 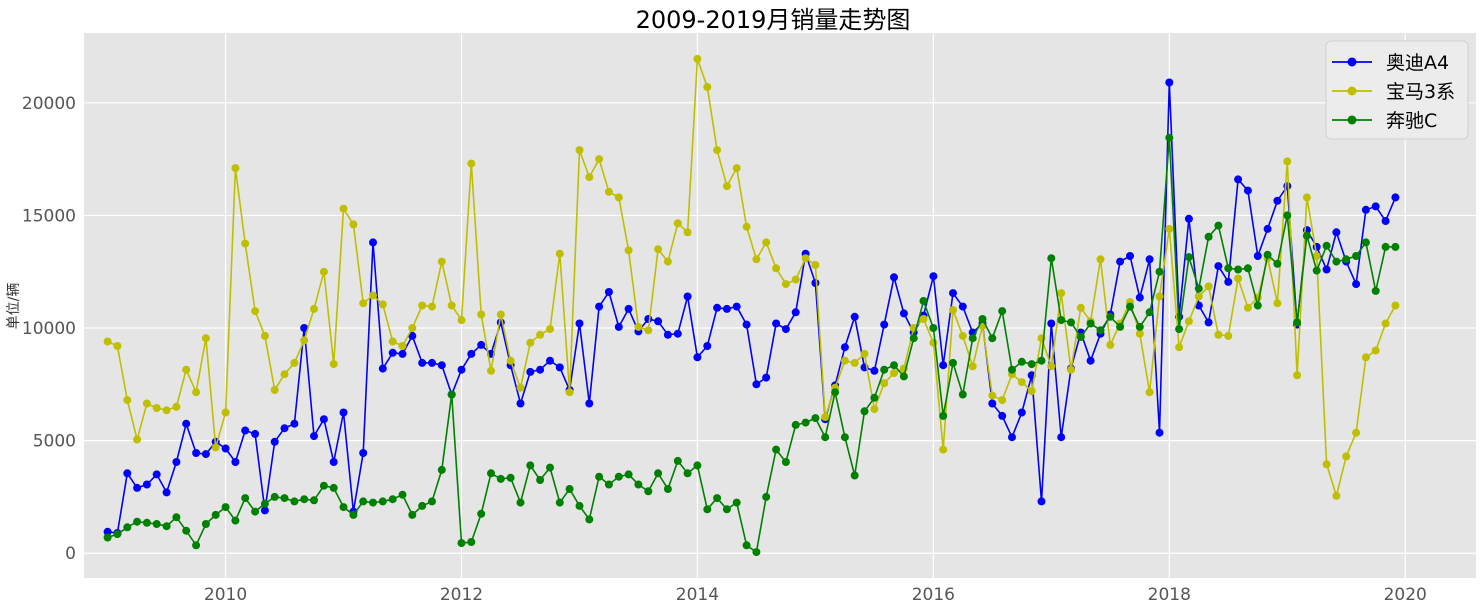 What do you see at coordinates (49, 216) in the screenshot?
I see `y-tick-label: 15000` at bounding box center [49, 216].